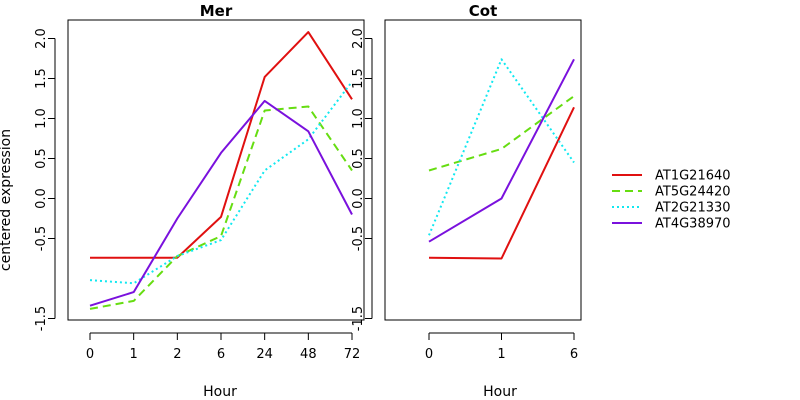  Describe the element at coordinates (501, 183) in the screenshot. I see `series-line-at1g21640` at that location.